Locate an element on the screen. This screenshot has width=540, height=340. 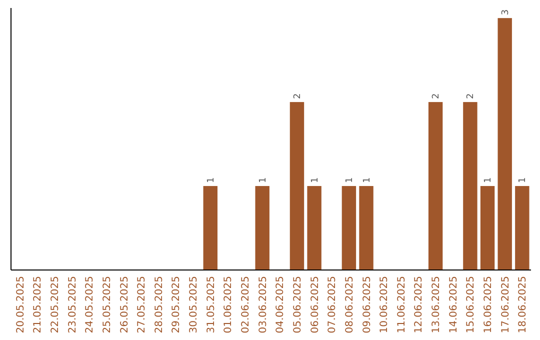
x-tick-label: 18.06.2025 is located at coordinates (523, 305).